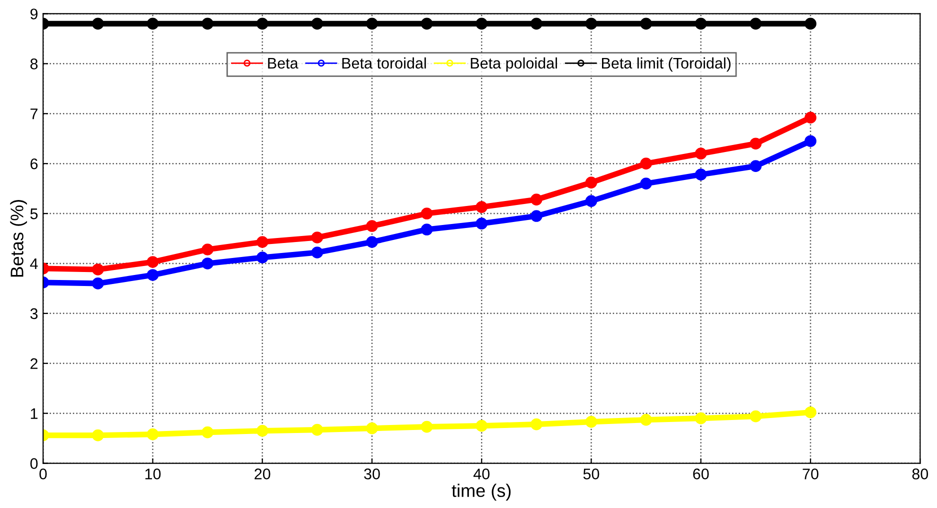 The width and height of the screenshot is (937, 508). What do you see at coordinates (810, 474) in the screenshot?
I see `x-tick-label: 70` at bounding box center [810, 474].